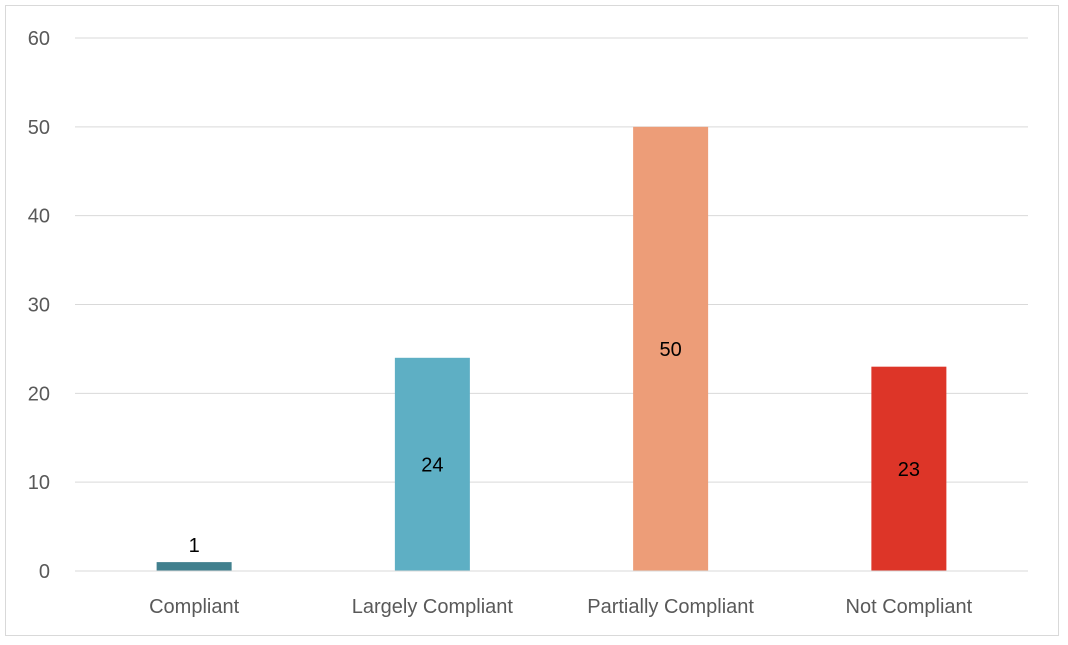 The width and height of the screenshot is (1068, 645). I want to click on x-category-label: Largely Compliant, so click(433, 607).